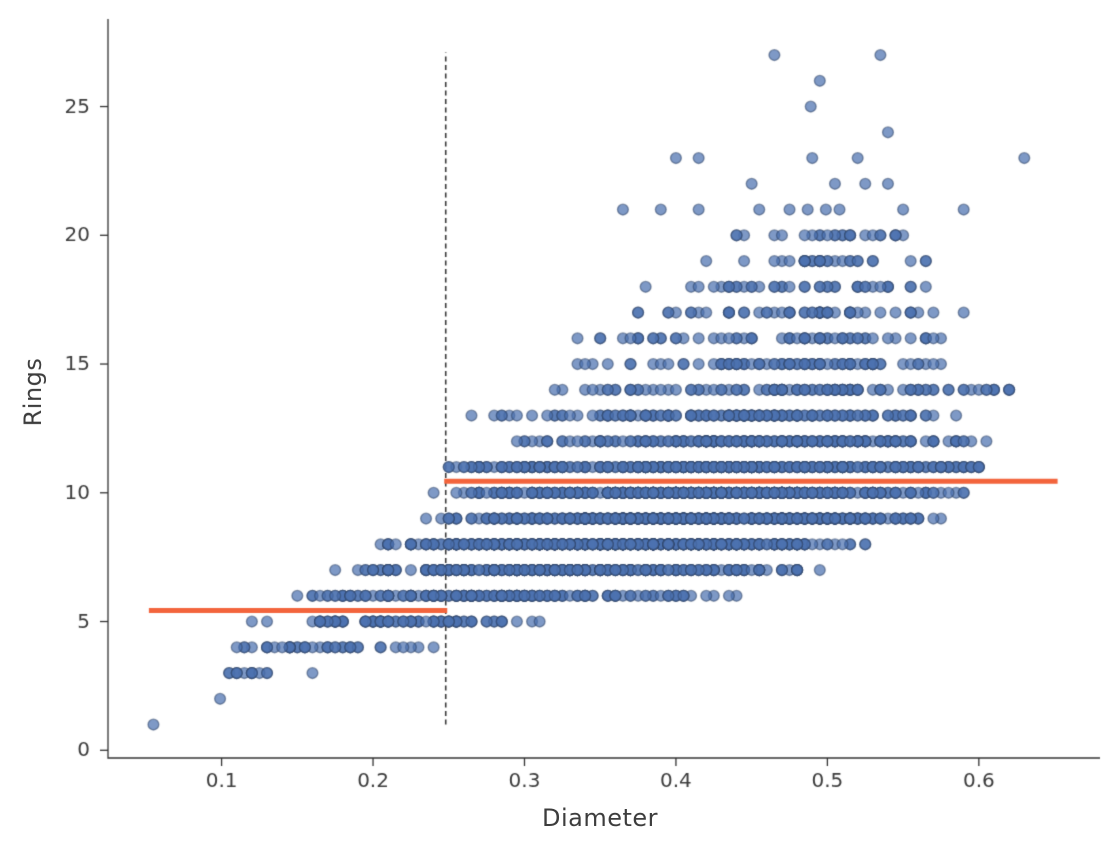  I want to click on y-axis-label: Rings, so click(33, 392).